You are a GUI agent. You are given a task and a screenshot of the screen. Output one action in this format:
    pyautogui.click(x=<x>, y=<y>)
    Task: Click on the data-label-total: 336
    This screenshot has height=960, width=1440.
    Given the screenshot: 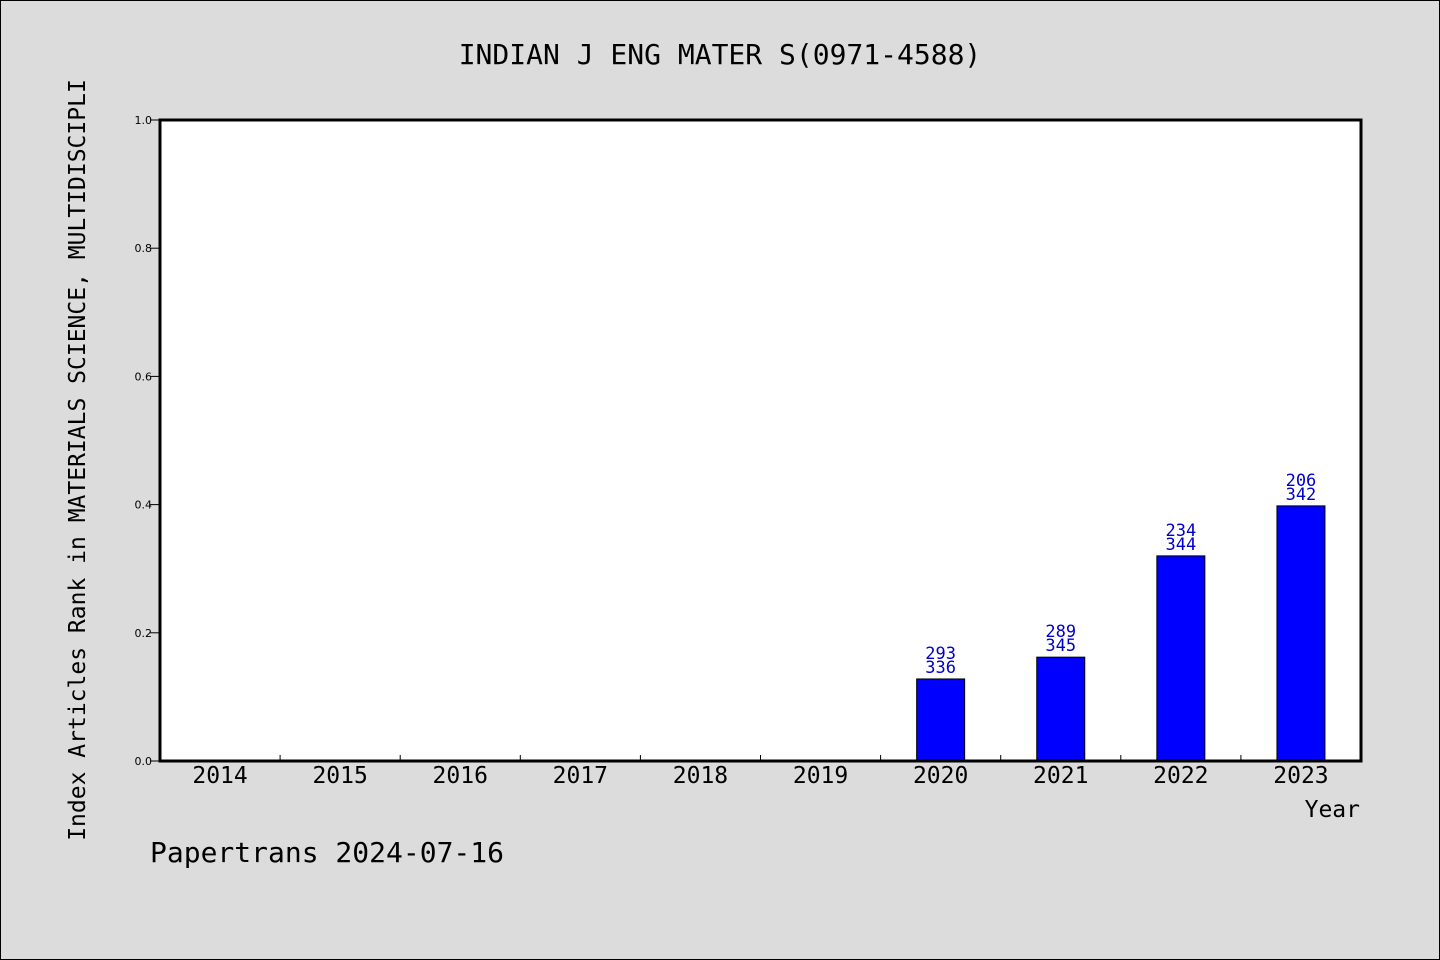 What is the action you would take?
    pyautogui.click(x=940, y=668)
    